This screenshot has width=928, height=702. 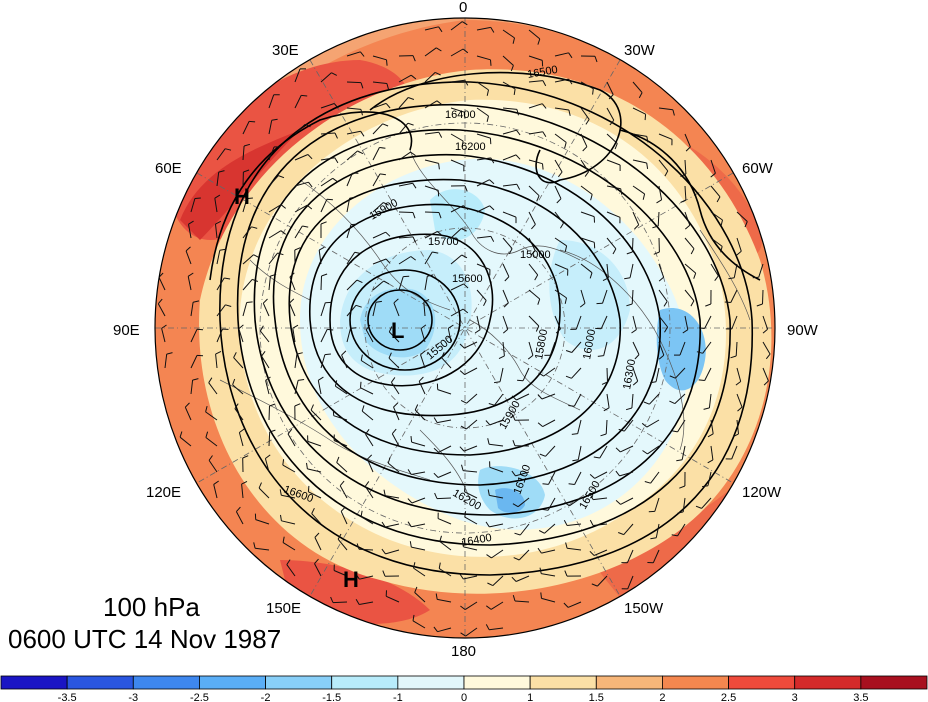 What do you see at coordinates (199, 697) in the screenshot?
I see `legend-tick-label: -2.5` at bounding box center [199, 697].